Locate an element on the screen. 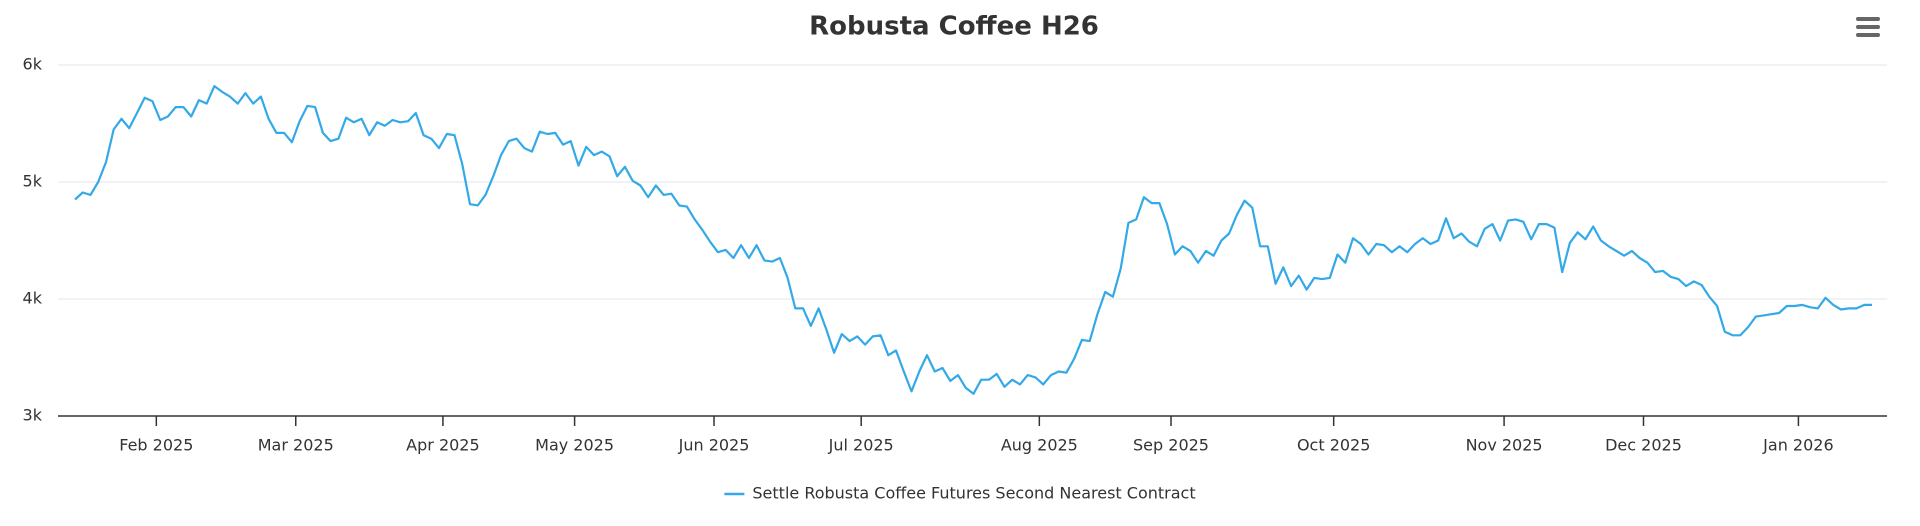  y-tick-label: 6k is located at coordinates (33, 64).